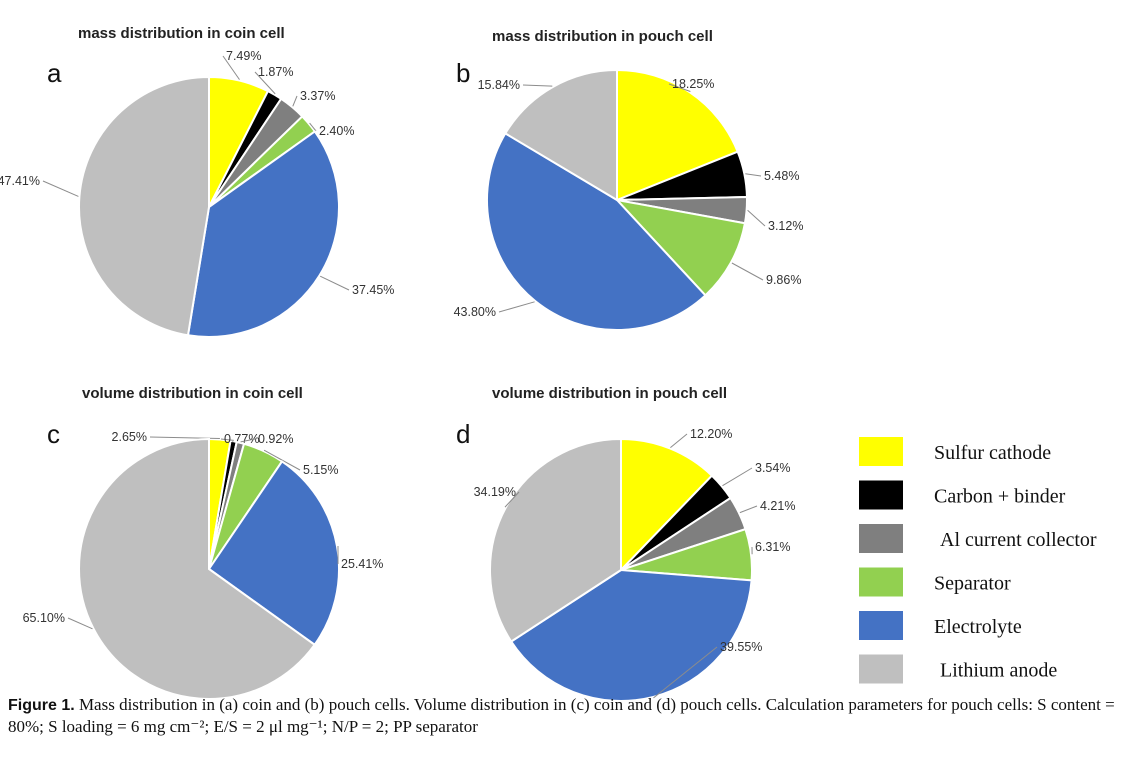  What do you see at coordinates (54, 73) in the screenshot?
I see `panel-letter-a: a` at bounding box center [54, 73].